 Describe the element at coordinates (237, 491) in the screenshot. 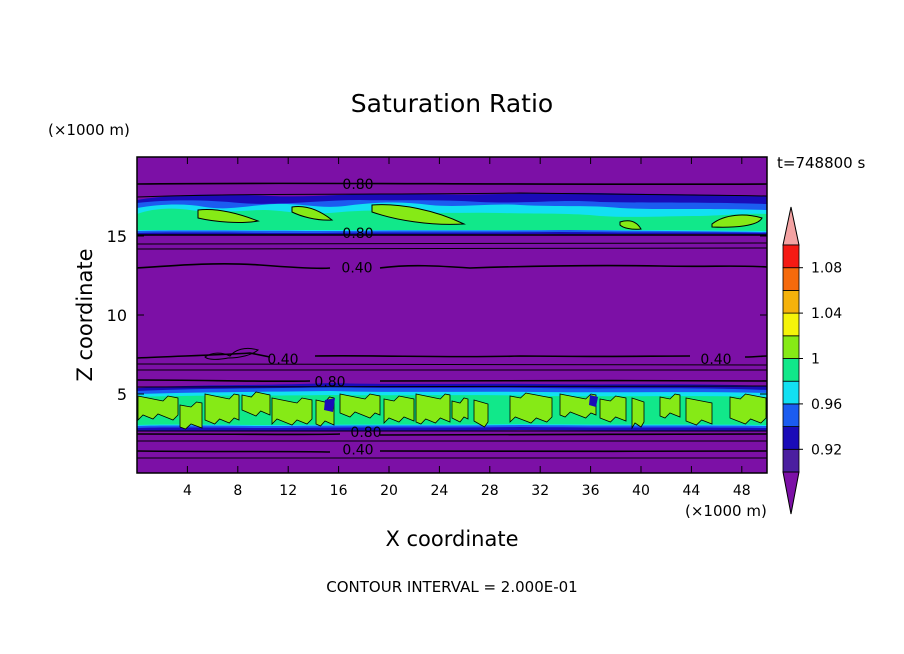

I see `x-tick-label: 8` at that location.